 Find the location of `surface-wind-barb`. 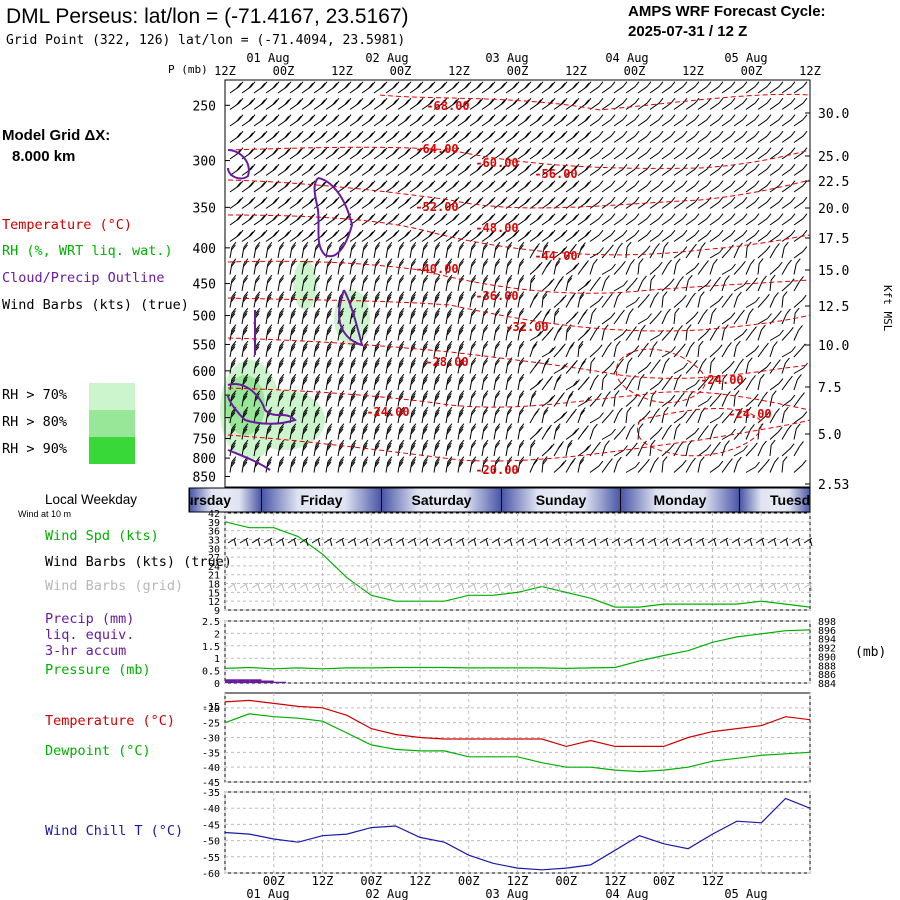

surface-wind-barb is located at coordinates (316, 540).